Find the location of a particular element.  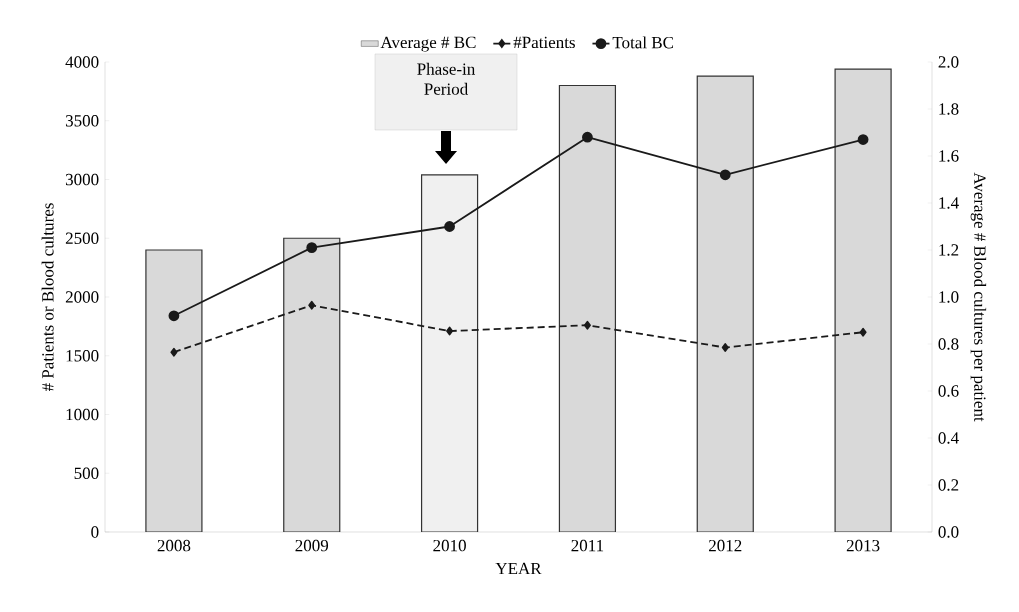

y-tick-label: 1000 is located at coordinates (82, 414).